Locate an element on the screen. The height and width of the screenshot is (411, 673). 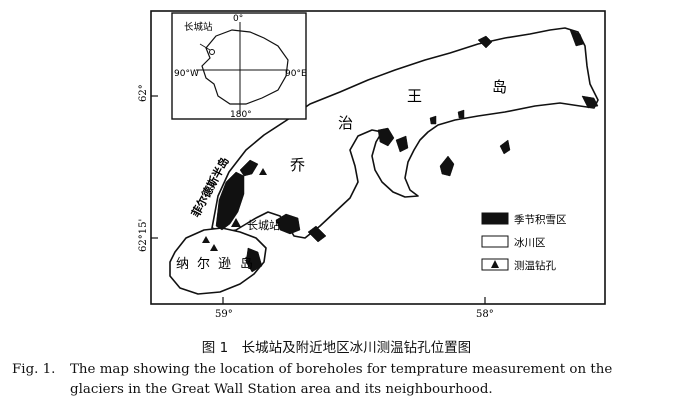
lat-62-label: 62° is located at coordinates (143, 93).